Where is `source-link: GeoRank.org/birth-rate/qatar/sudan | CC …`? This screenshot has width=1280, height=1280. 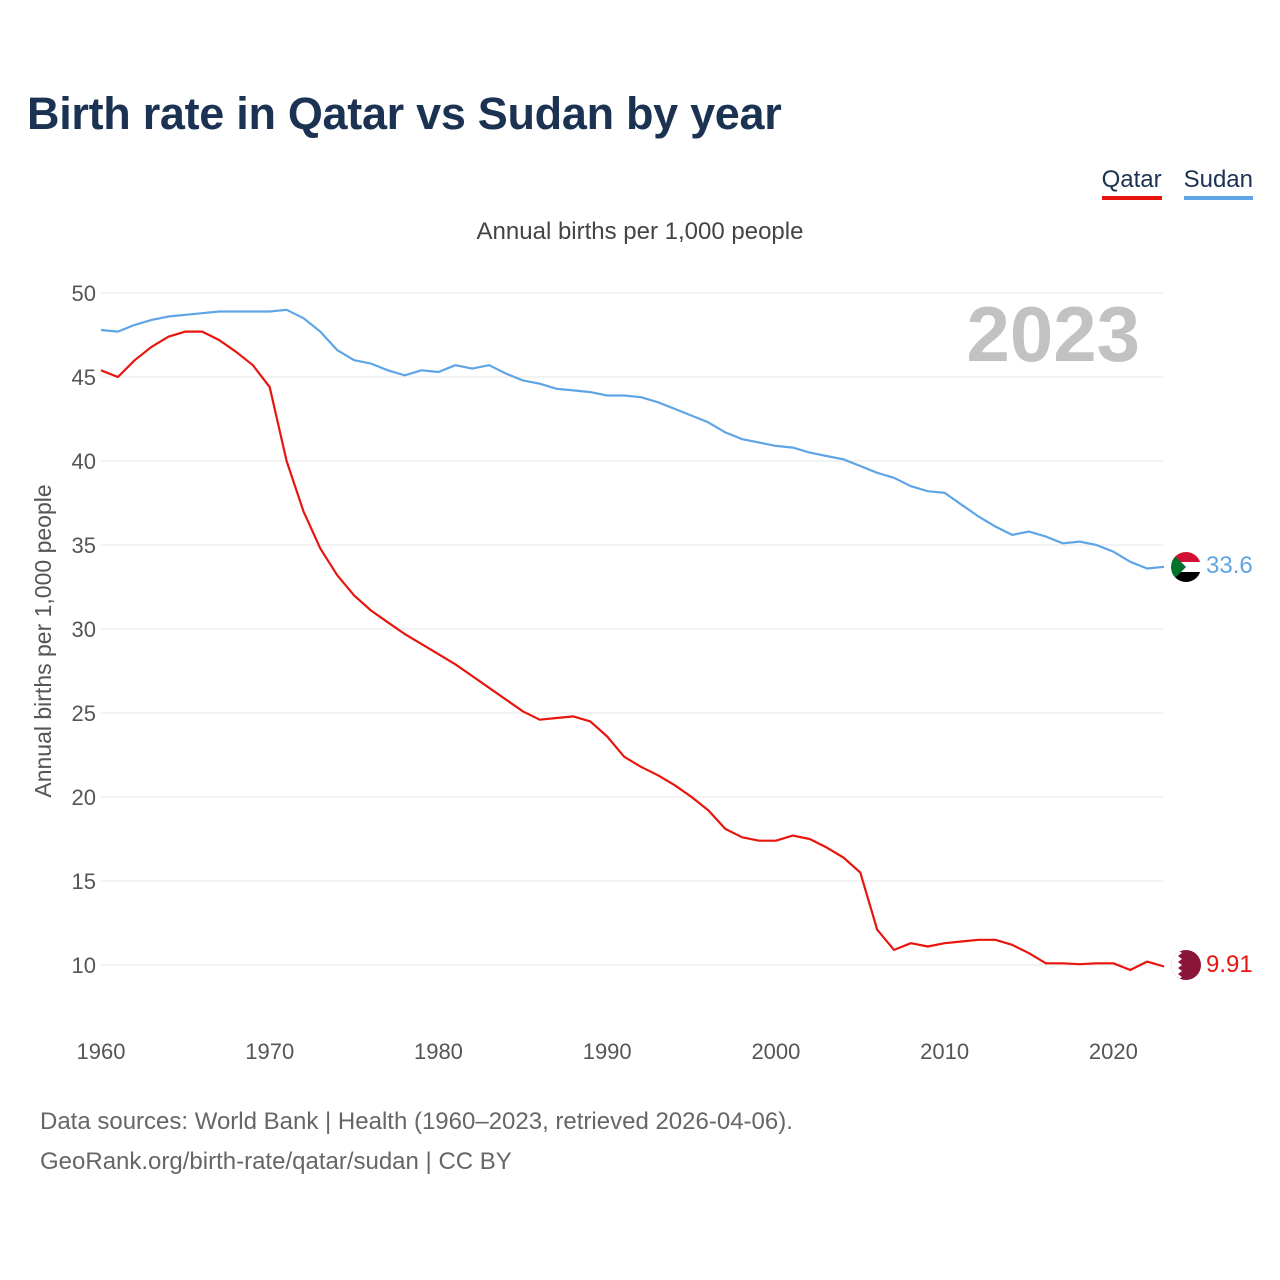 source-link: GeoRank.org/birth-rate/qatar/sudan | CC … is located at coordinates (276, 1161).